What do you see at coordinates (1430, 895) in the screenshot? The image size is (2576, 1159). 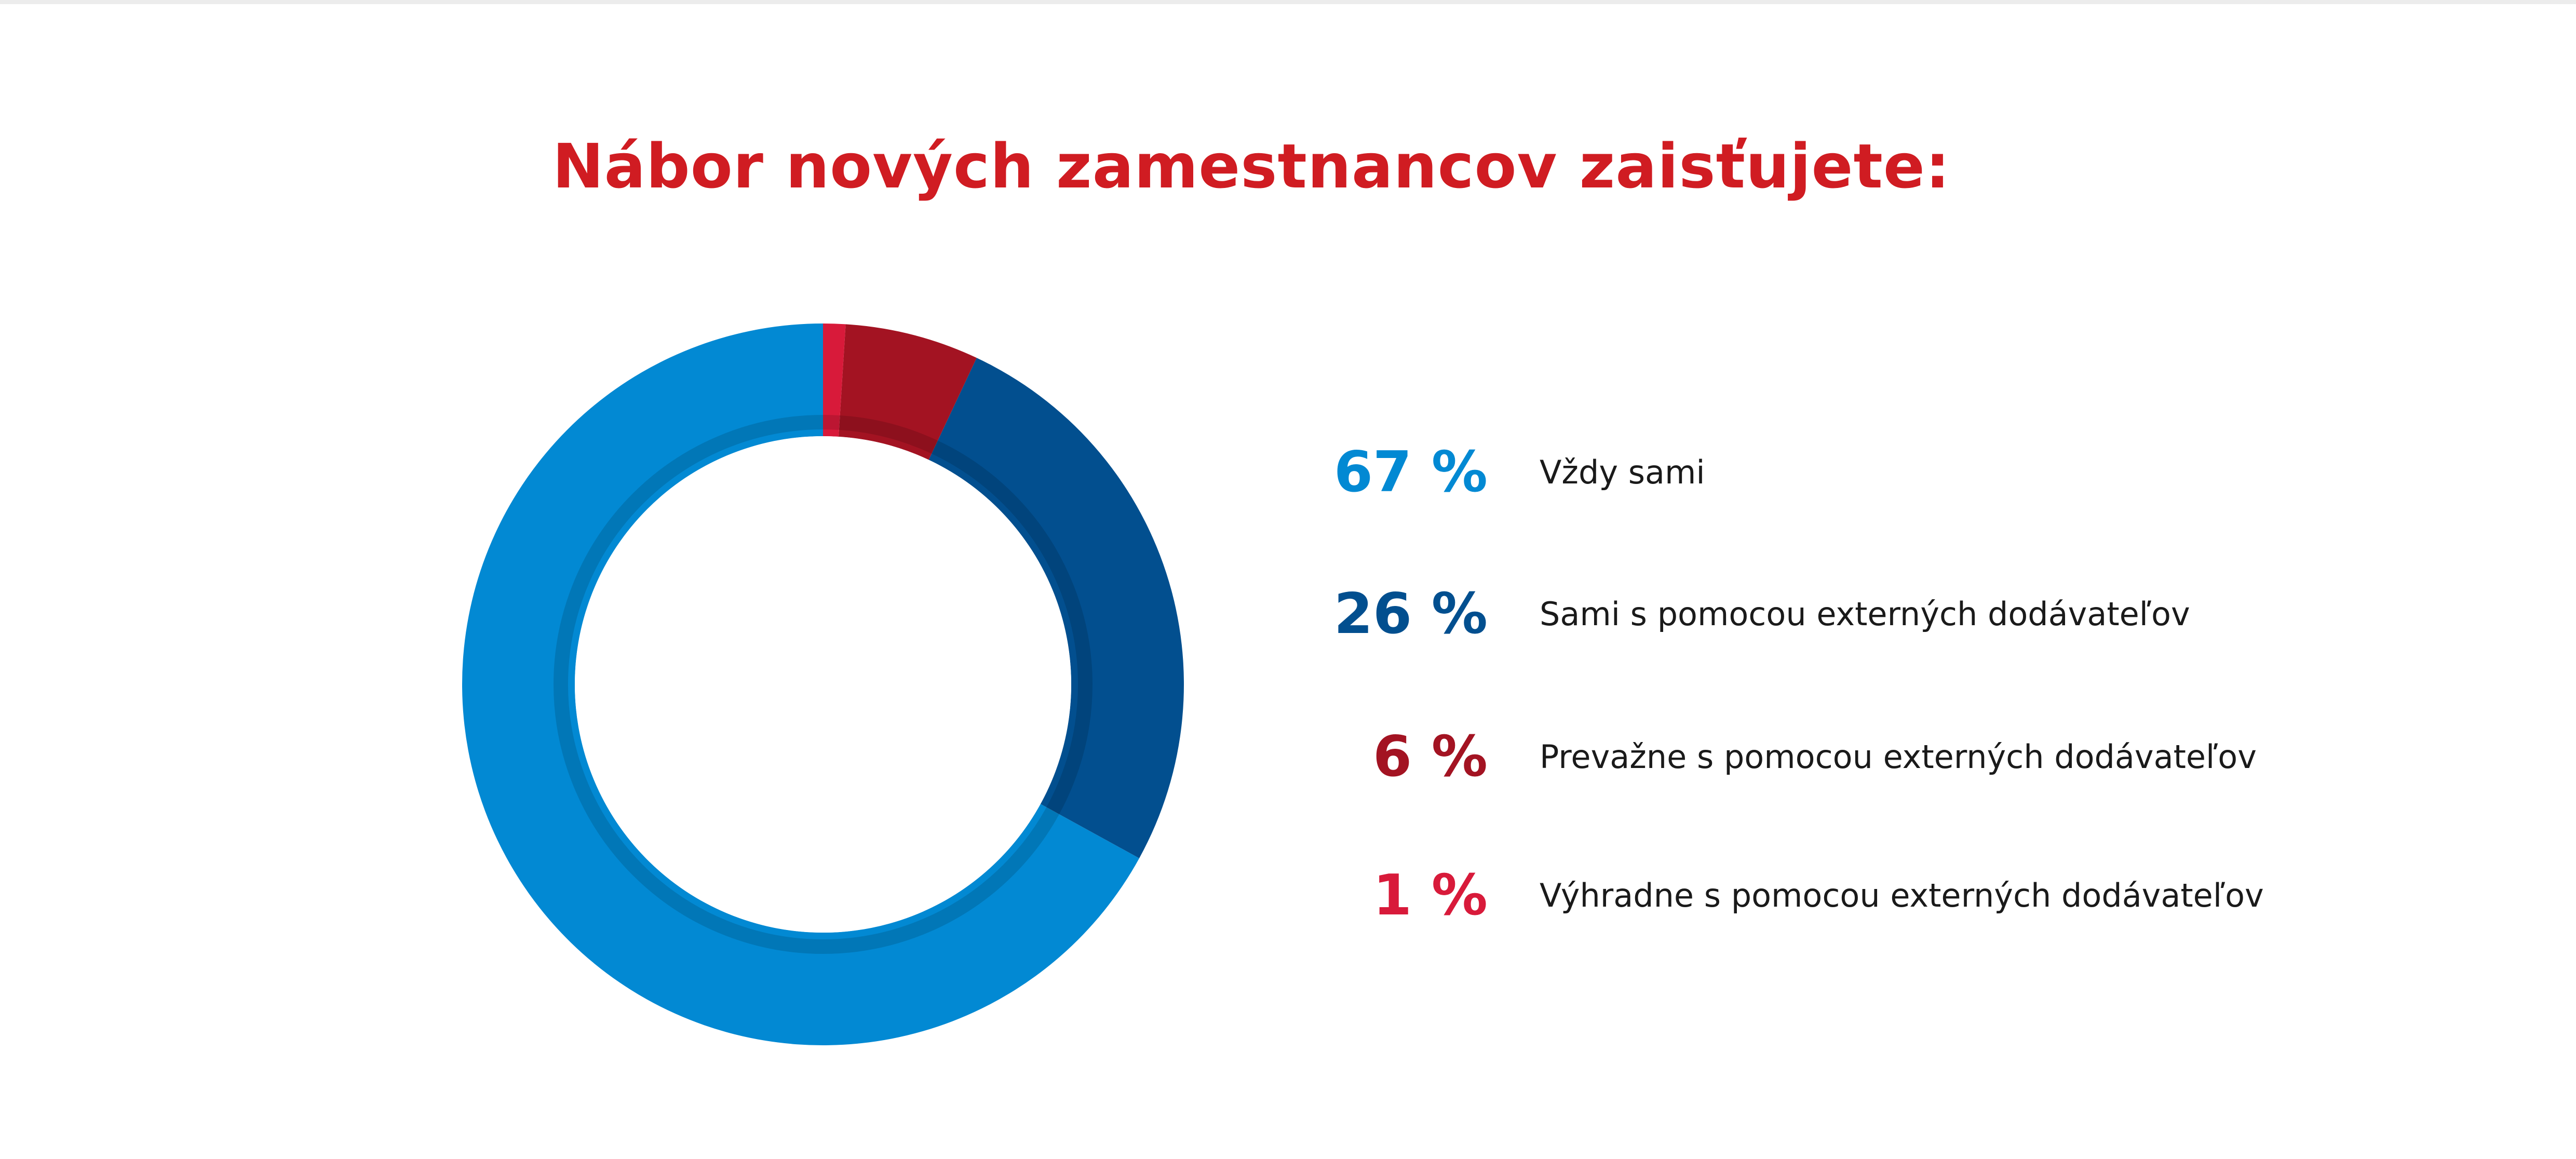 I see `legend-percent: 1 %` at bounding box center [1430, 895].